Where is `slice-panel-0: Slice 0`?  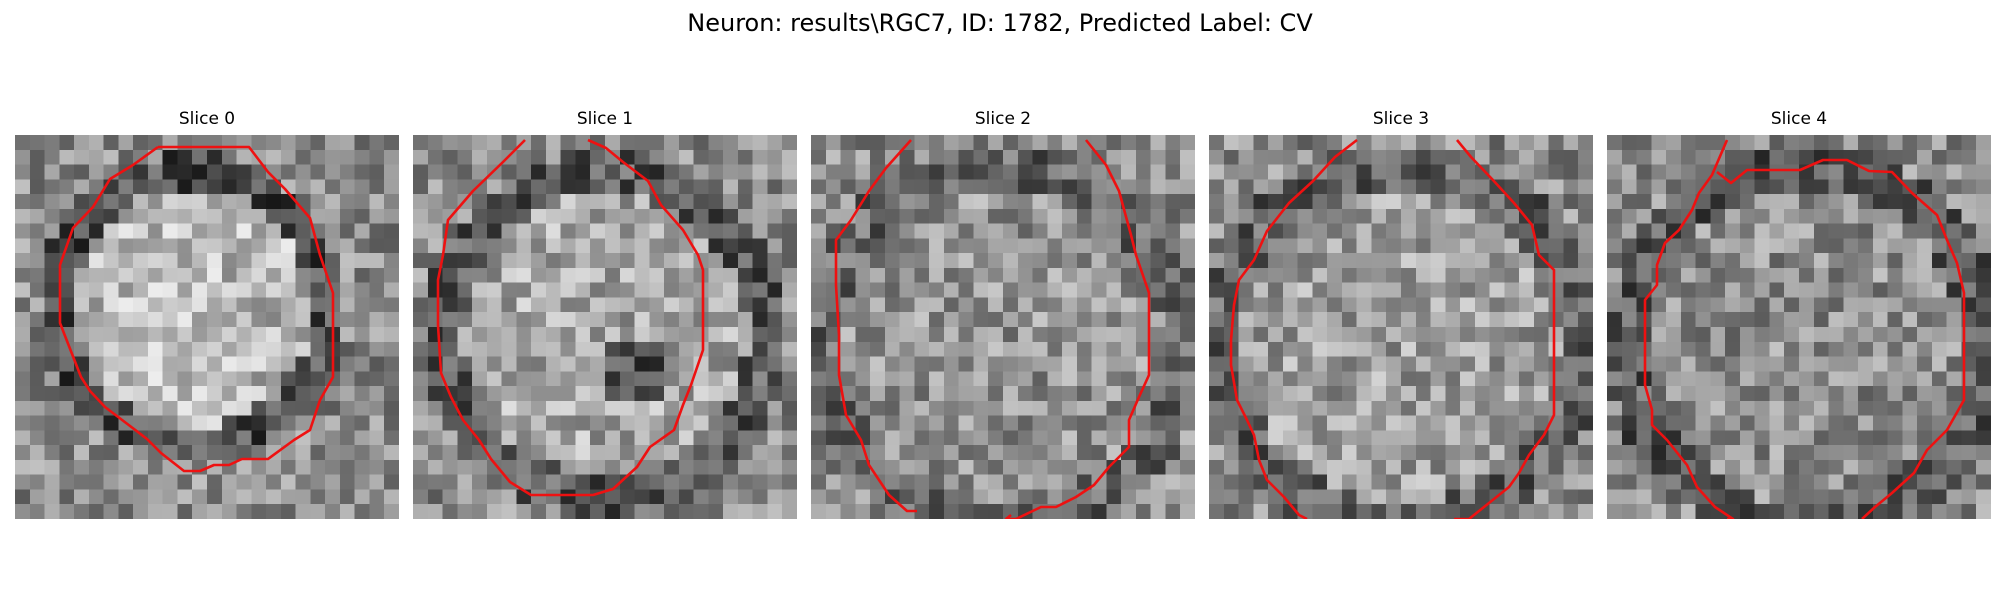
slice-panel-0: Slice 0 is located at coordinates (207, 119).